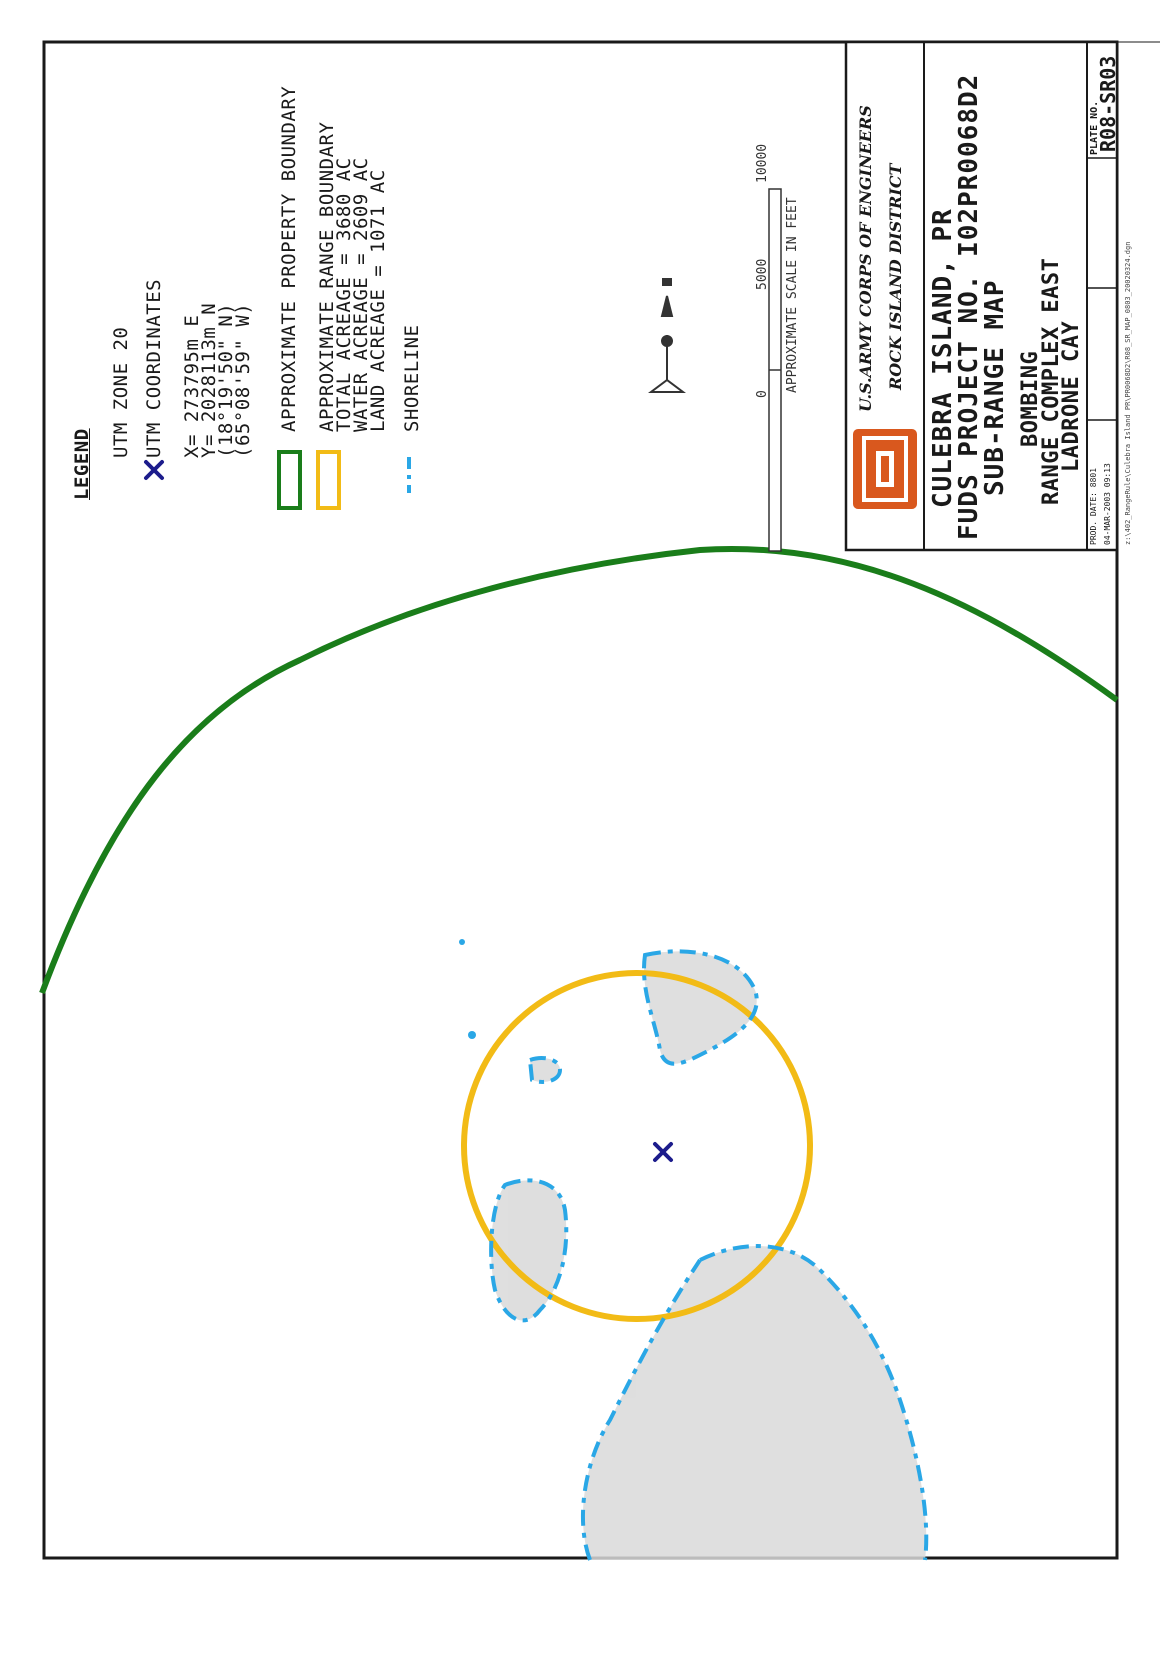 Image resolution: width=1168 pixels, height=1669 pixels. Describe the element at coordinates (1093, 506) in the screenshot. I see `prod-date-label: PROD. DATE: 8801` at that location.